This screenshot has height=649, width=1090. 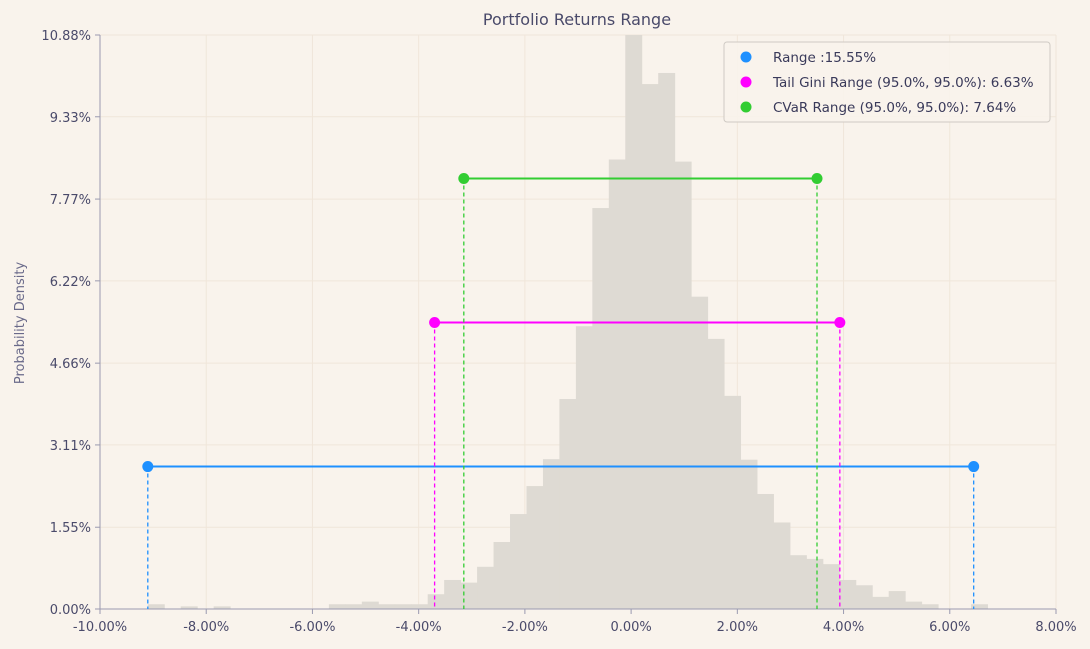 What do you see at coordinates (903, 83) in the screenshot?
I see `legend-label: Tail Gini Range (95.0%, 95.0%): 6.63%` at bounding box center [903, 83].